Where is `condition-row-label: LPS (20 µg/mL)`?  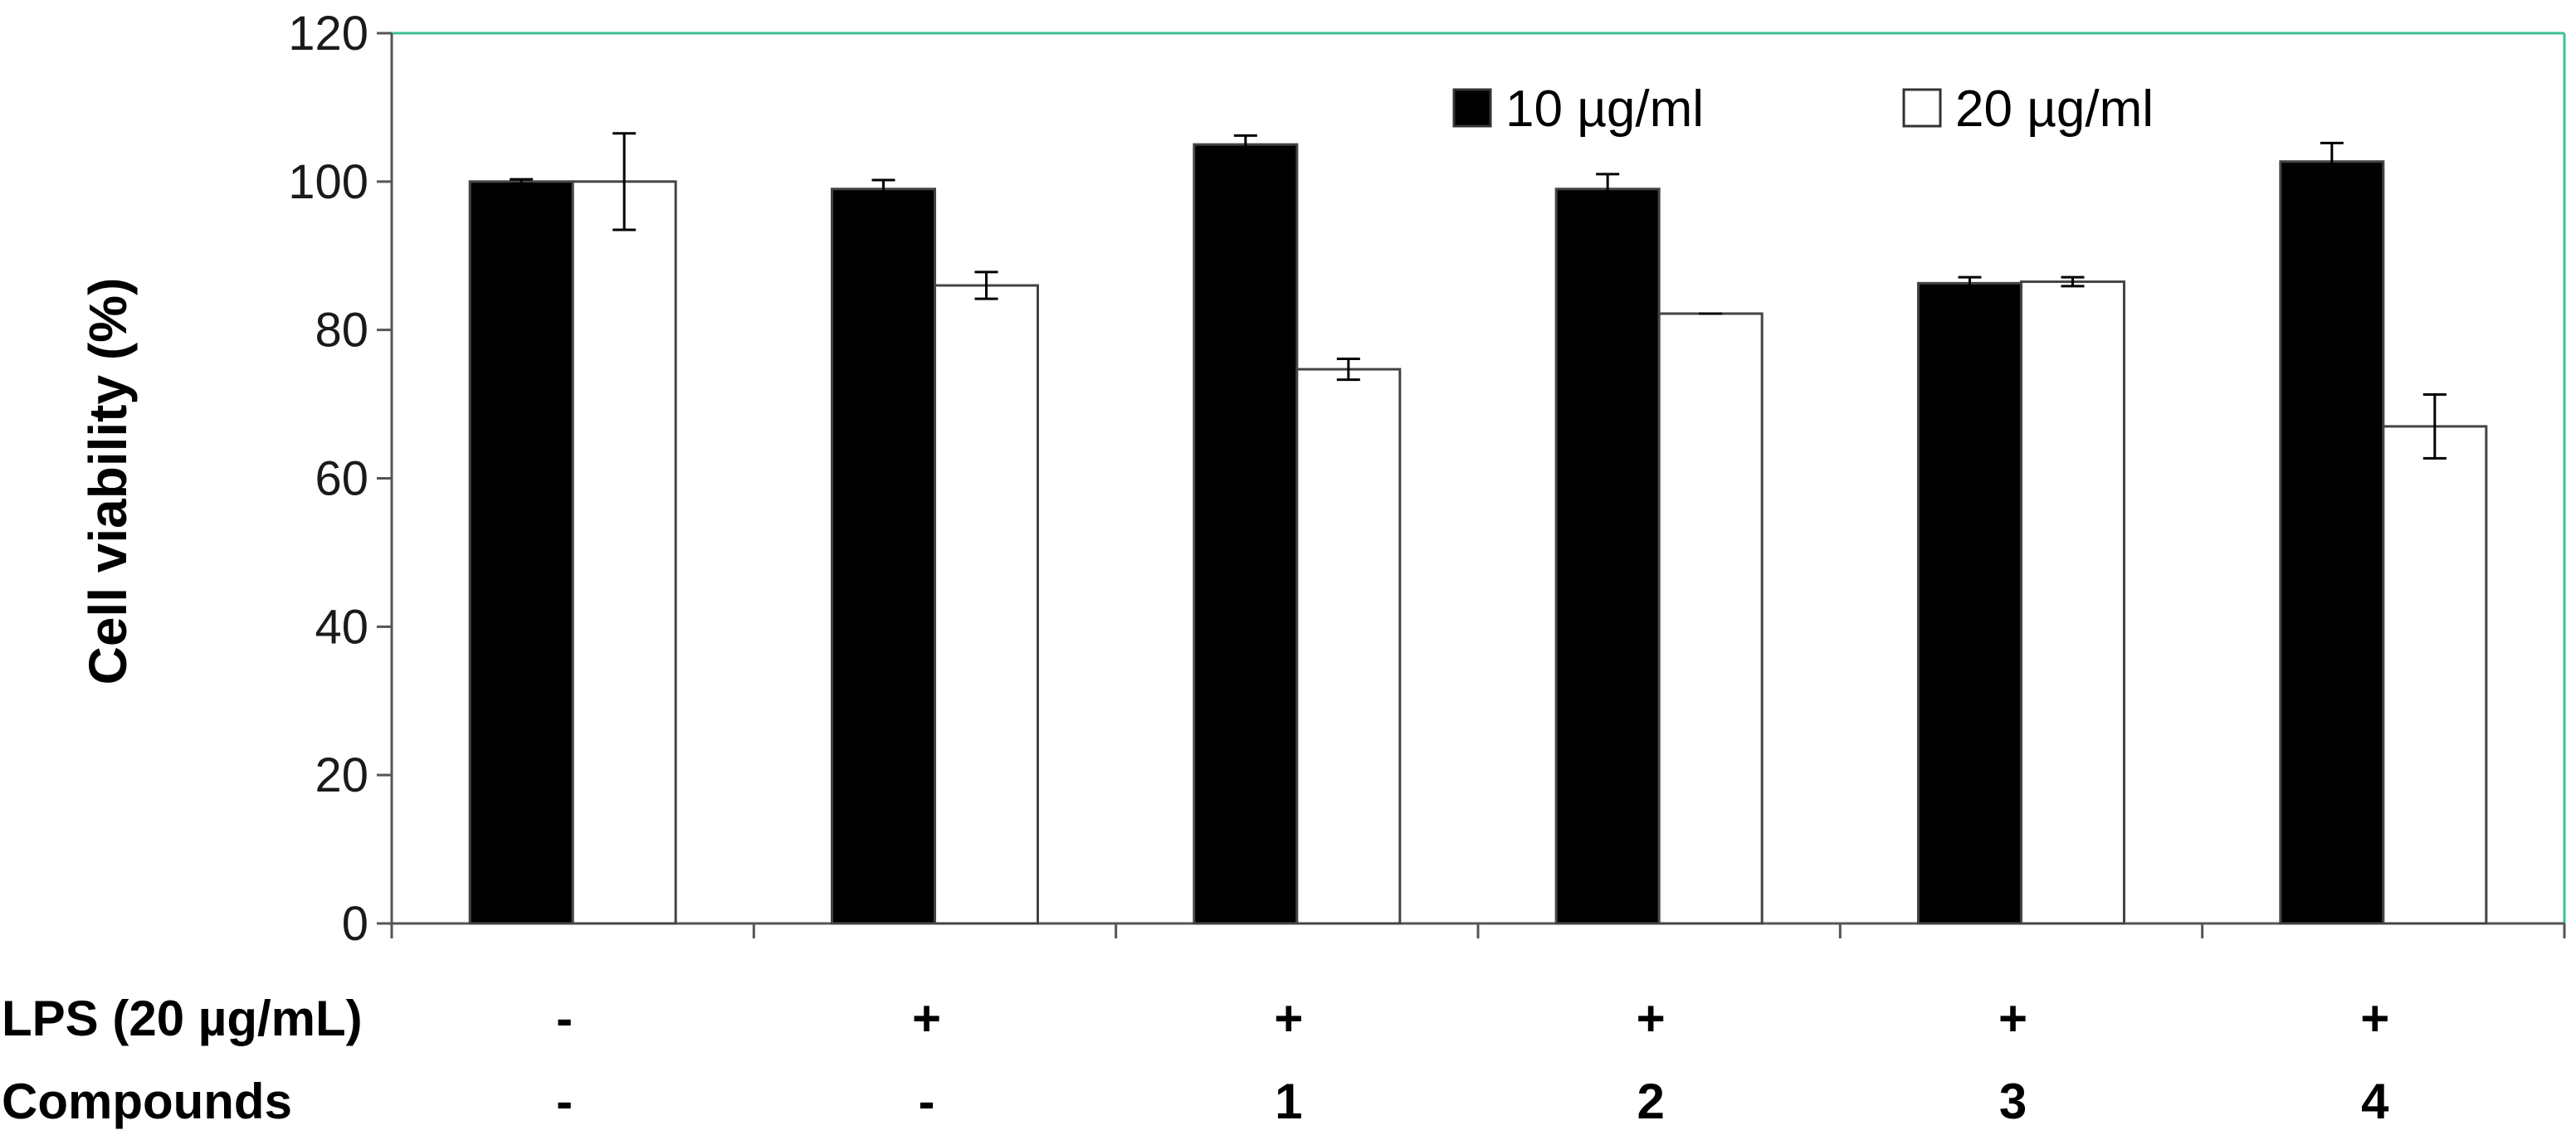 condition-row-label: LPS (20 µg/mL) is located at coordinates (183, 1019).